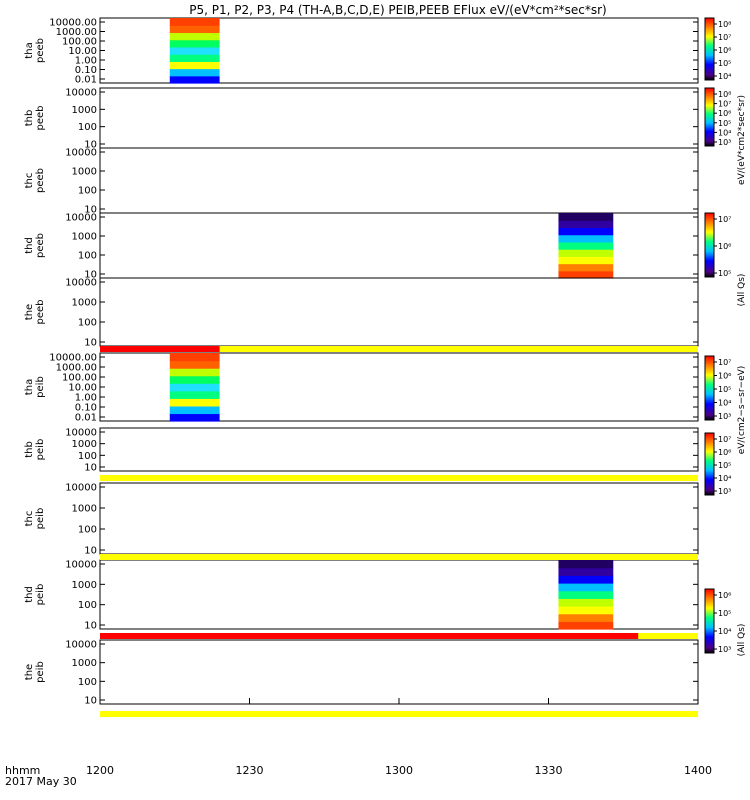 The width and height of the screenshot is (750, 800). What do you see at coordinates (86, 70) in the screenshot?
I see `y-tick-label: 0.10` at bounding box center [86, 70].